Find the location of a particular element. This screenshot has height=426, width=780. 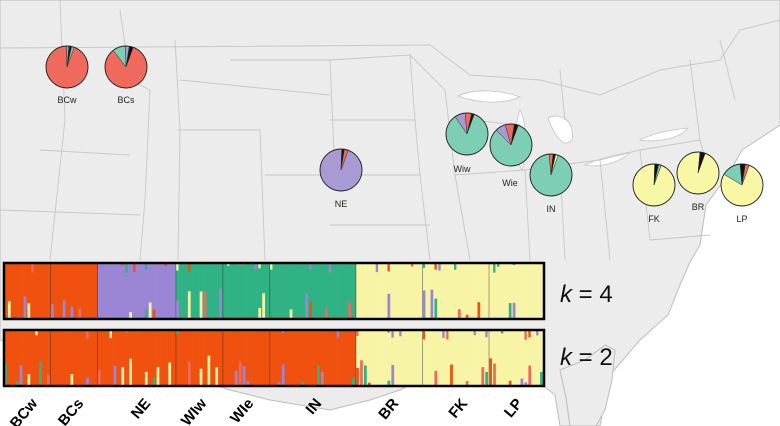

pie-label-Wie: Wie is located at coordinates (510, 183).